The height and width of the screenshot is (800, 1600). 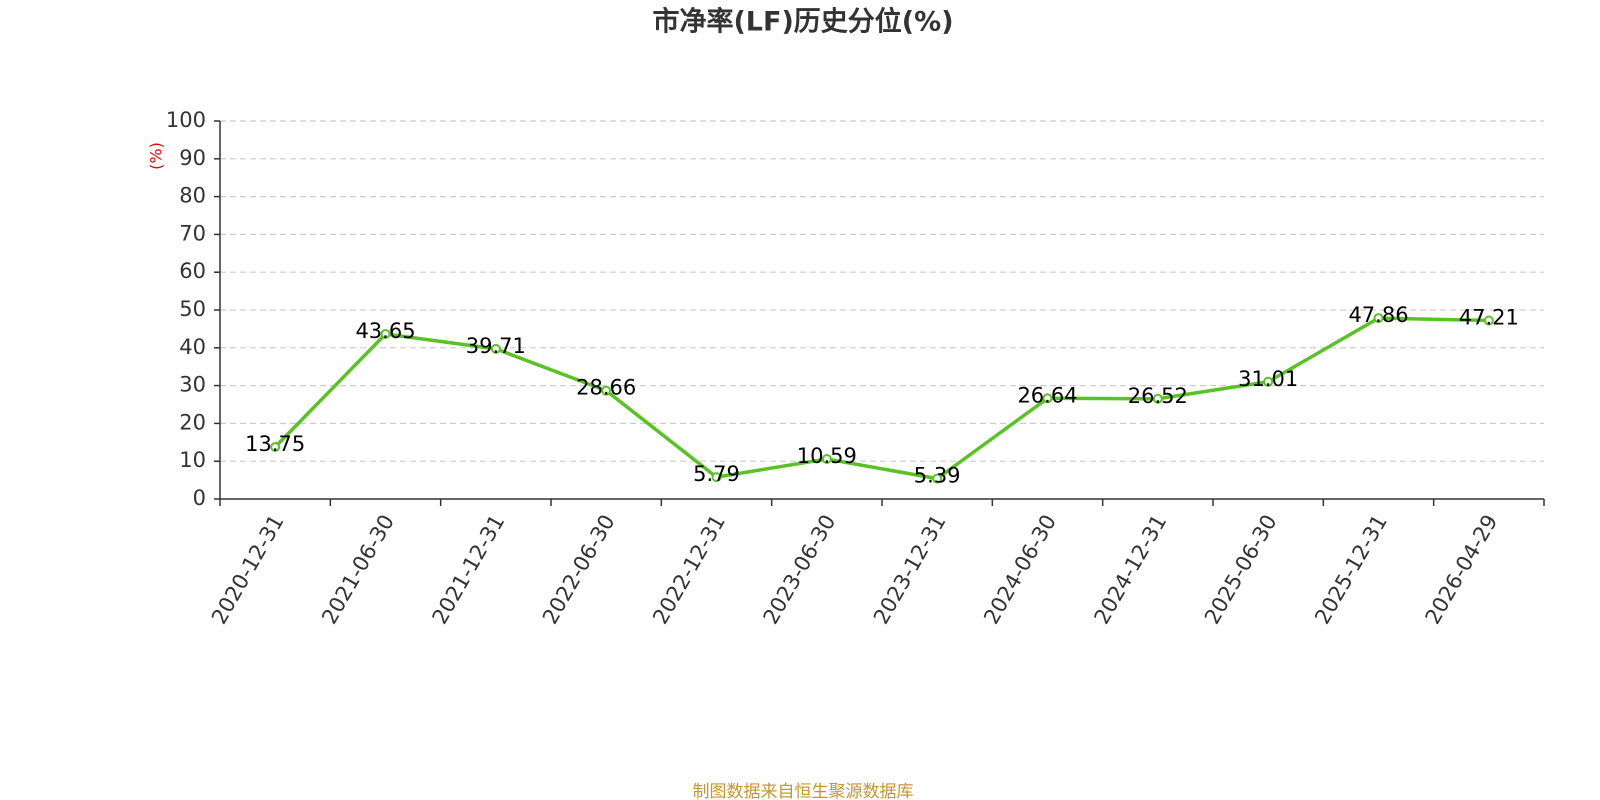 What do you see at coordinates (803, 791) in the screenshot?
I see `source-note: 制图数据来自恒生聚源数据库` at bounding box center [803, 791].